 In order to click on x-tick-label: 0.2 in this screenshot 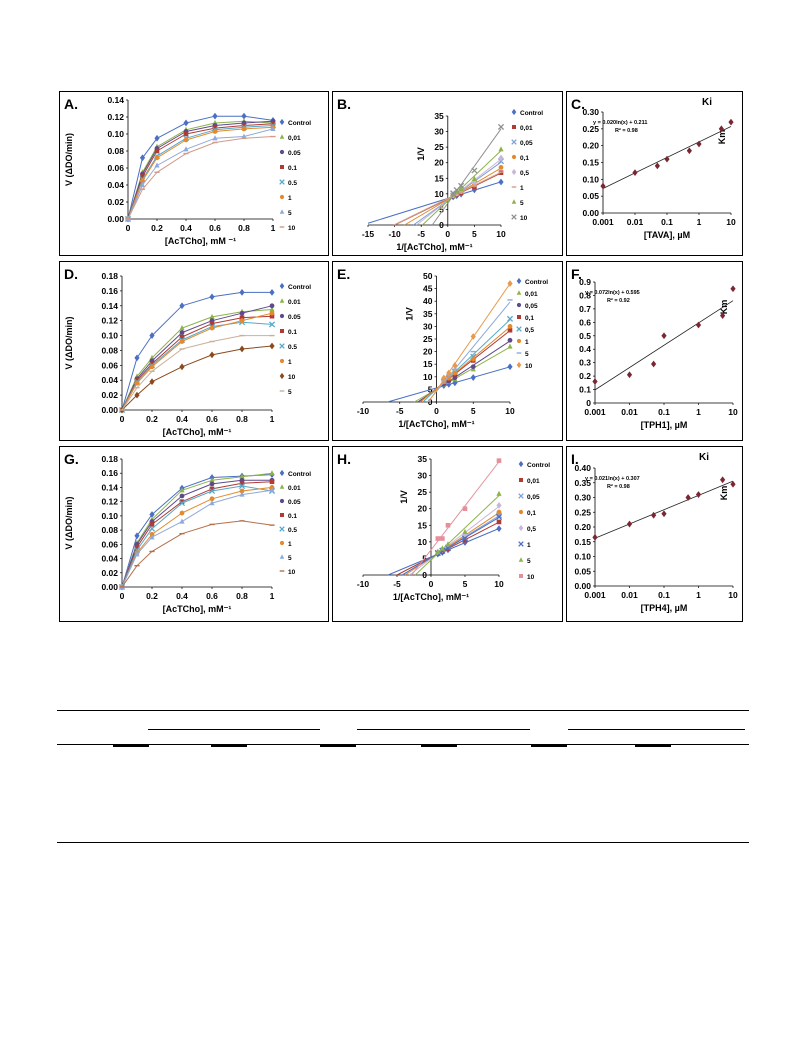, I will do `click(157, 228)`.